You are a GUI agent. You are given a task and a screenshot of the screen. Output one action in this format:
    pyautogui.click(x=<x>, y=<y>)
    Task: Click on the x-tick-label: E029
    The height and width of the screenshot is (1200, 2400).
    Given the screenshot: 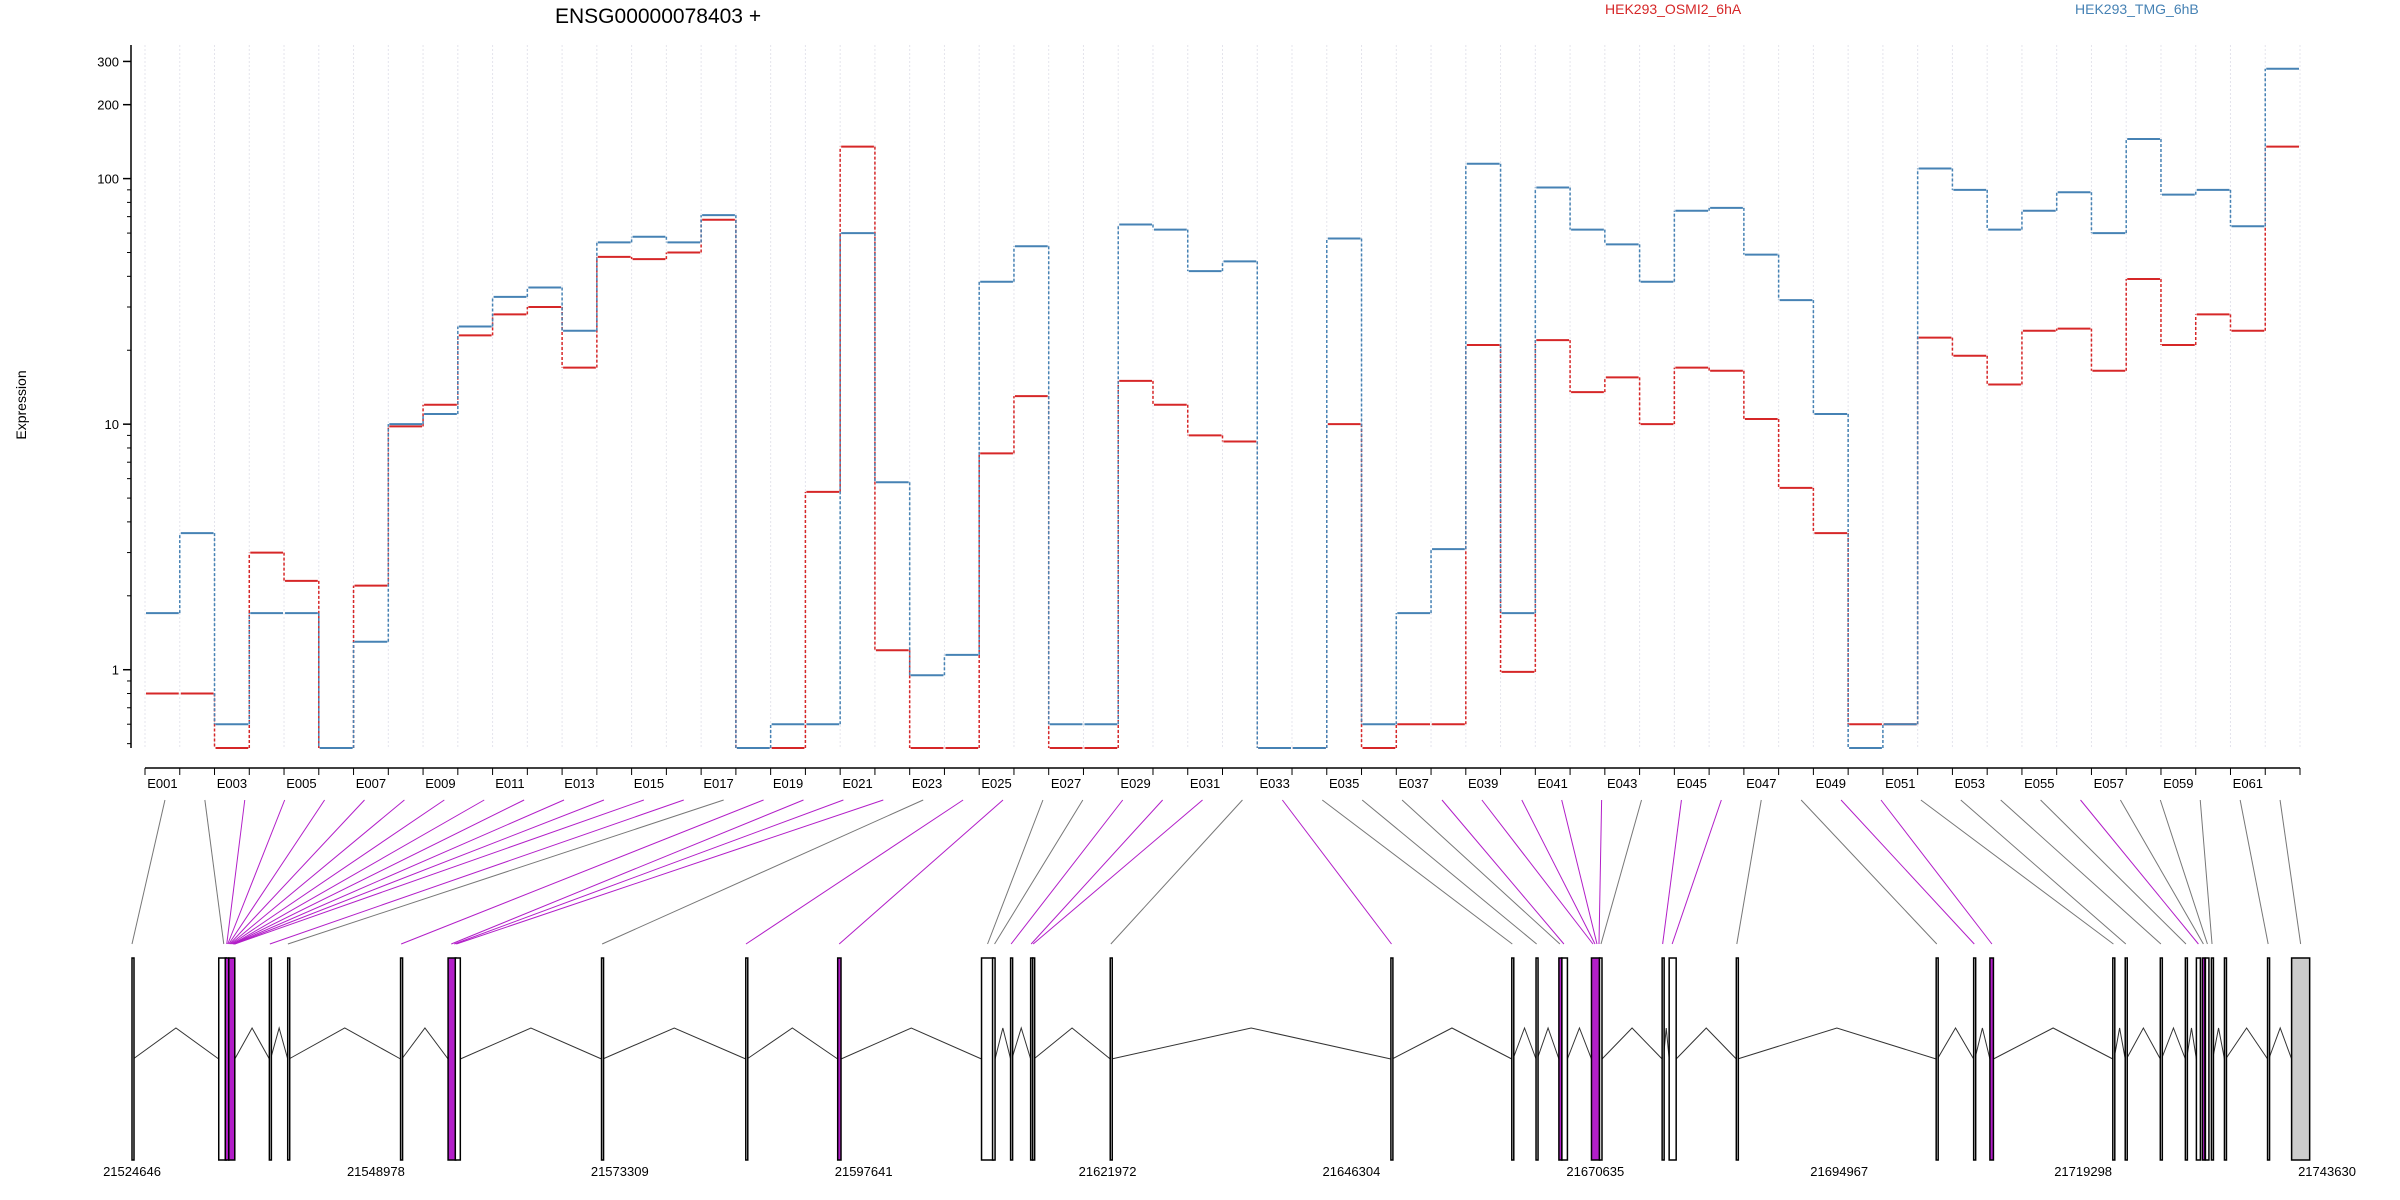 What is the action you would take?
    pyautogui.click(x=1135, y=783)
    